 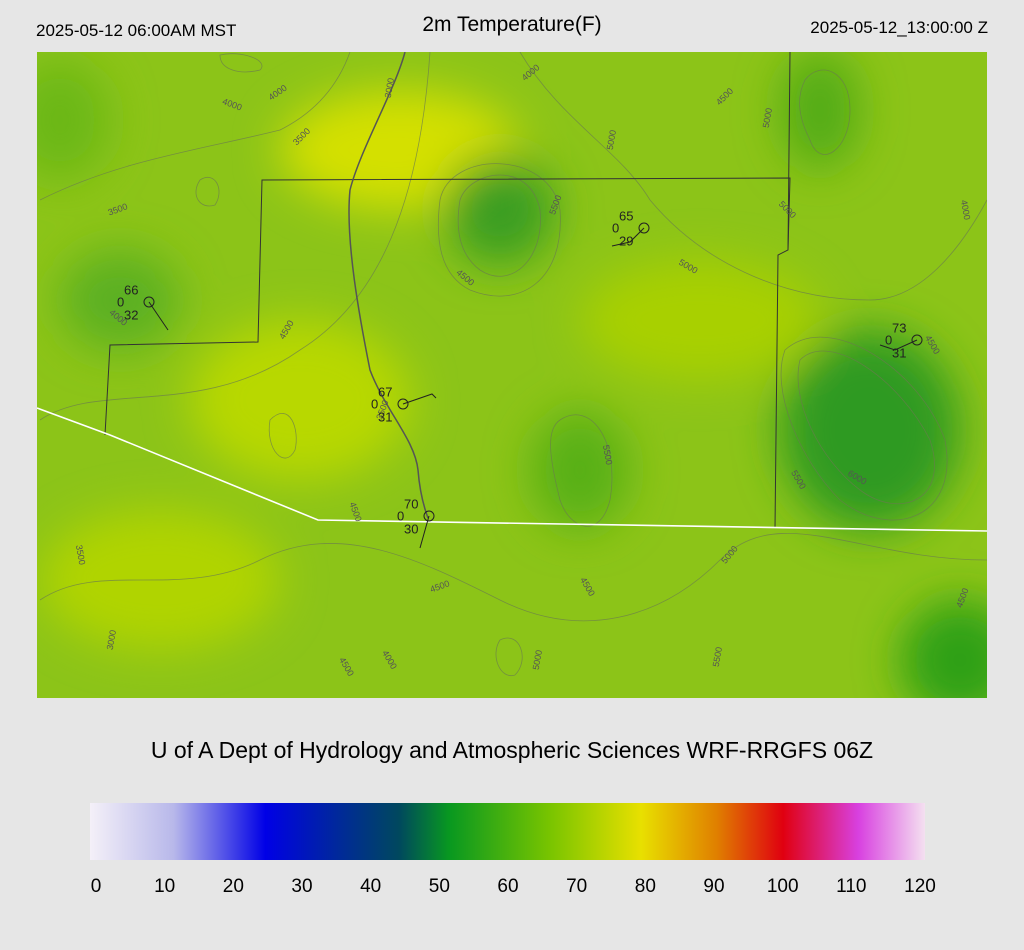 What do you see at coordinates (131, 289) in the screenshot?
I see `temperature: 66` at bounding box center [131, 289].